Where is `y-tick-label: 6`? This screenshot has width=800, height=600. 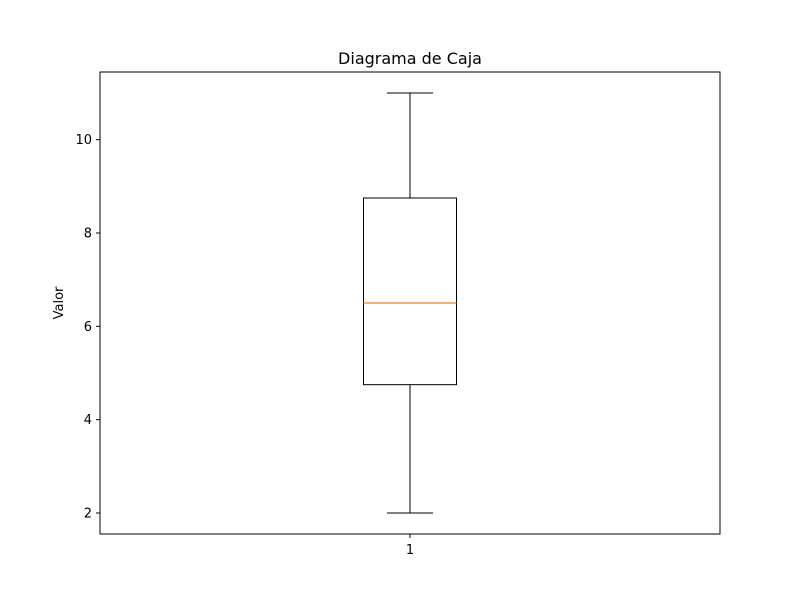
y-tick-label: 6 is located at coordinates (88, 327).